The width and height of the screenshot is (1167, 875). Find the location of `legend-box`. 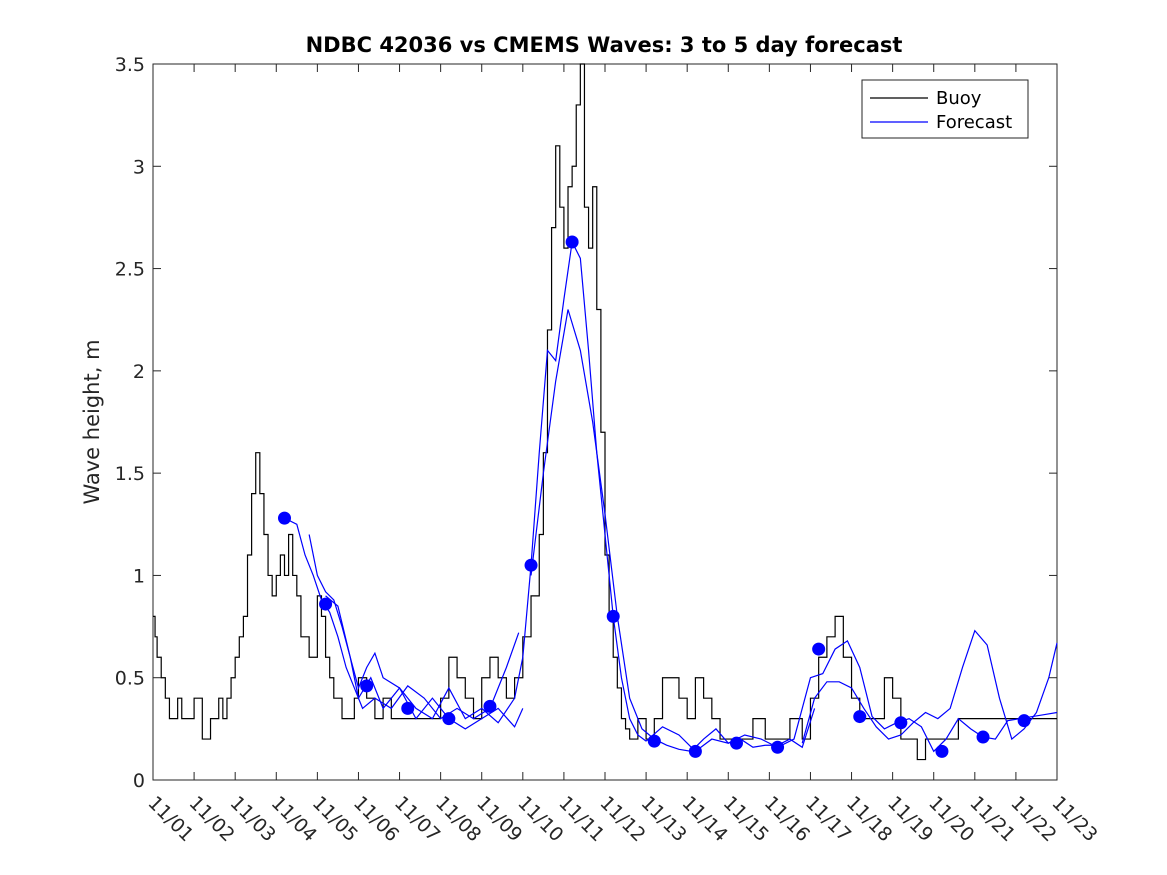

legend-box is located at coordinates (945, 109).